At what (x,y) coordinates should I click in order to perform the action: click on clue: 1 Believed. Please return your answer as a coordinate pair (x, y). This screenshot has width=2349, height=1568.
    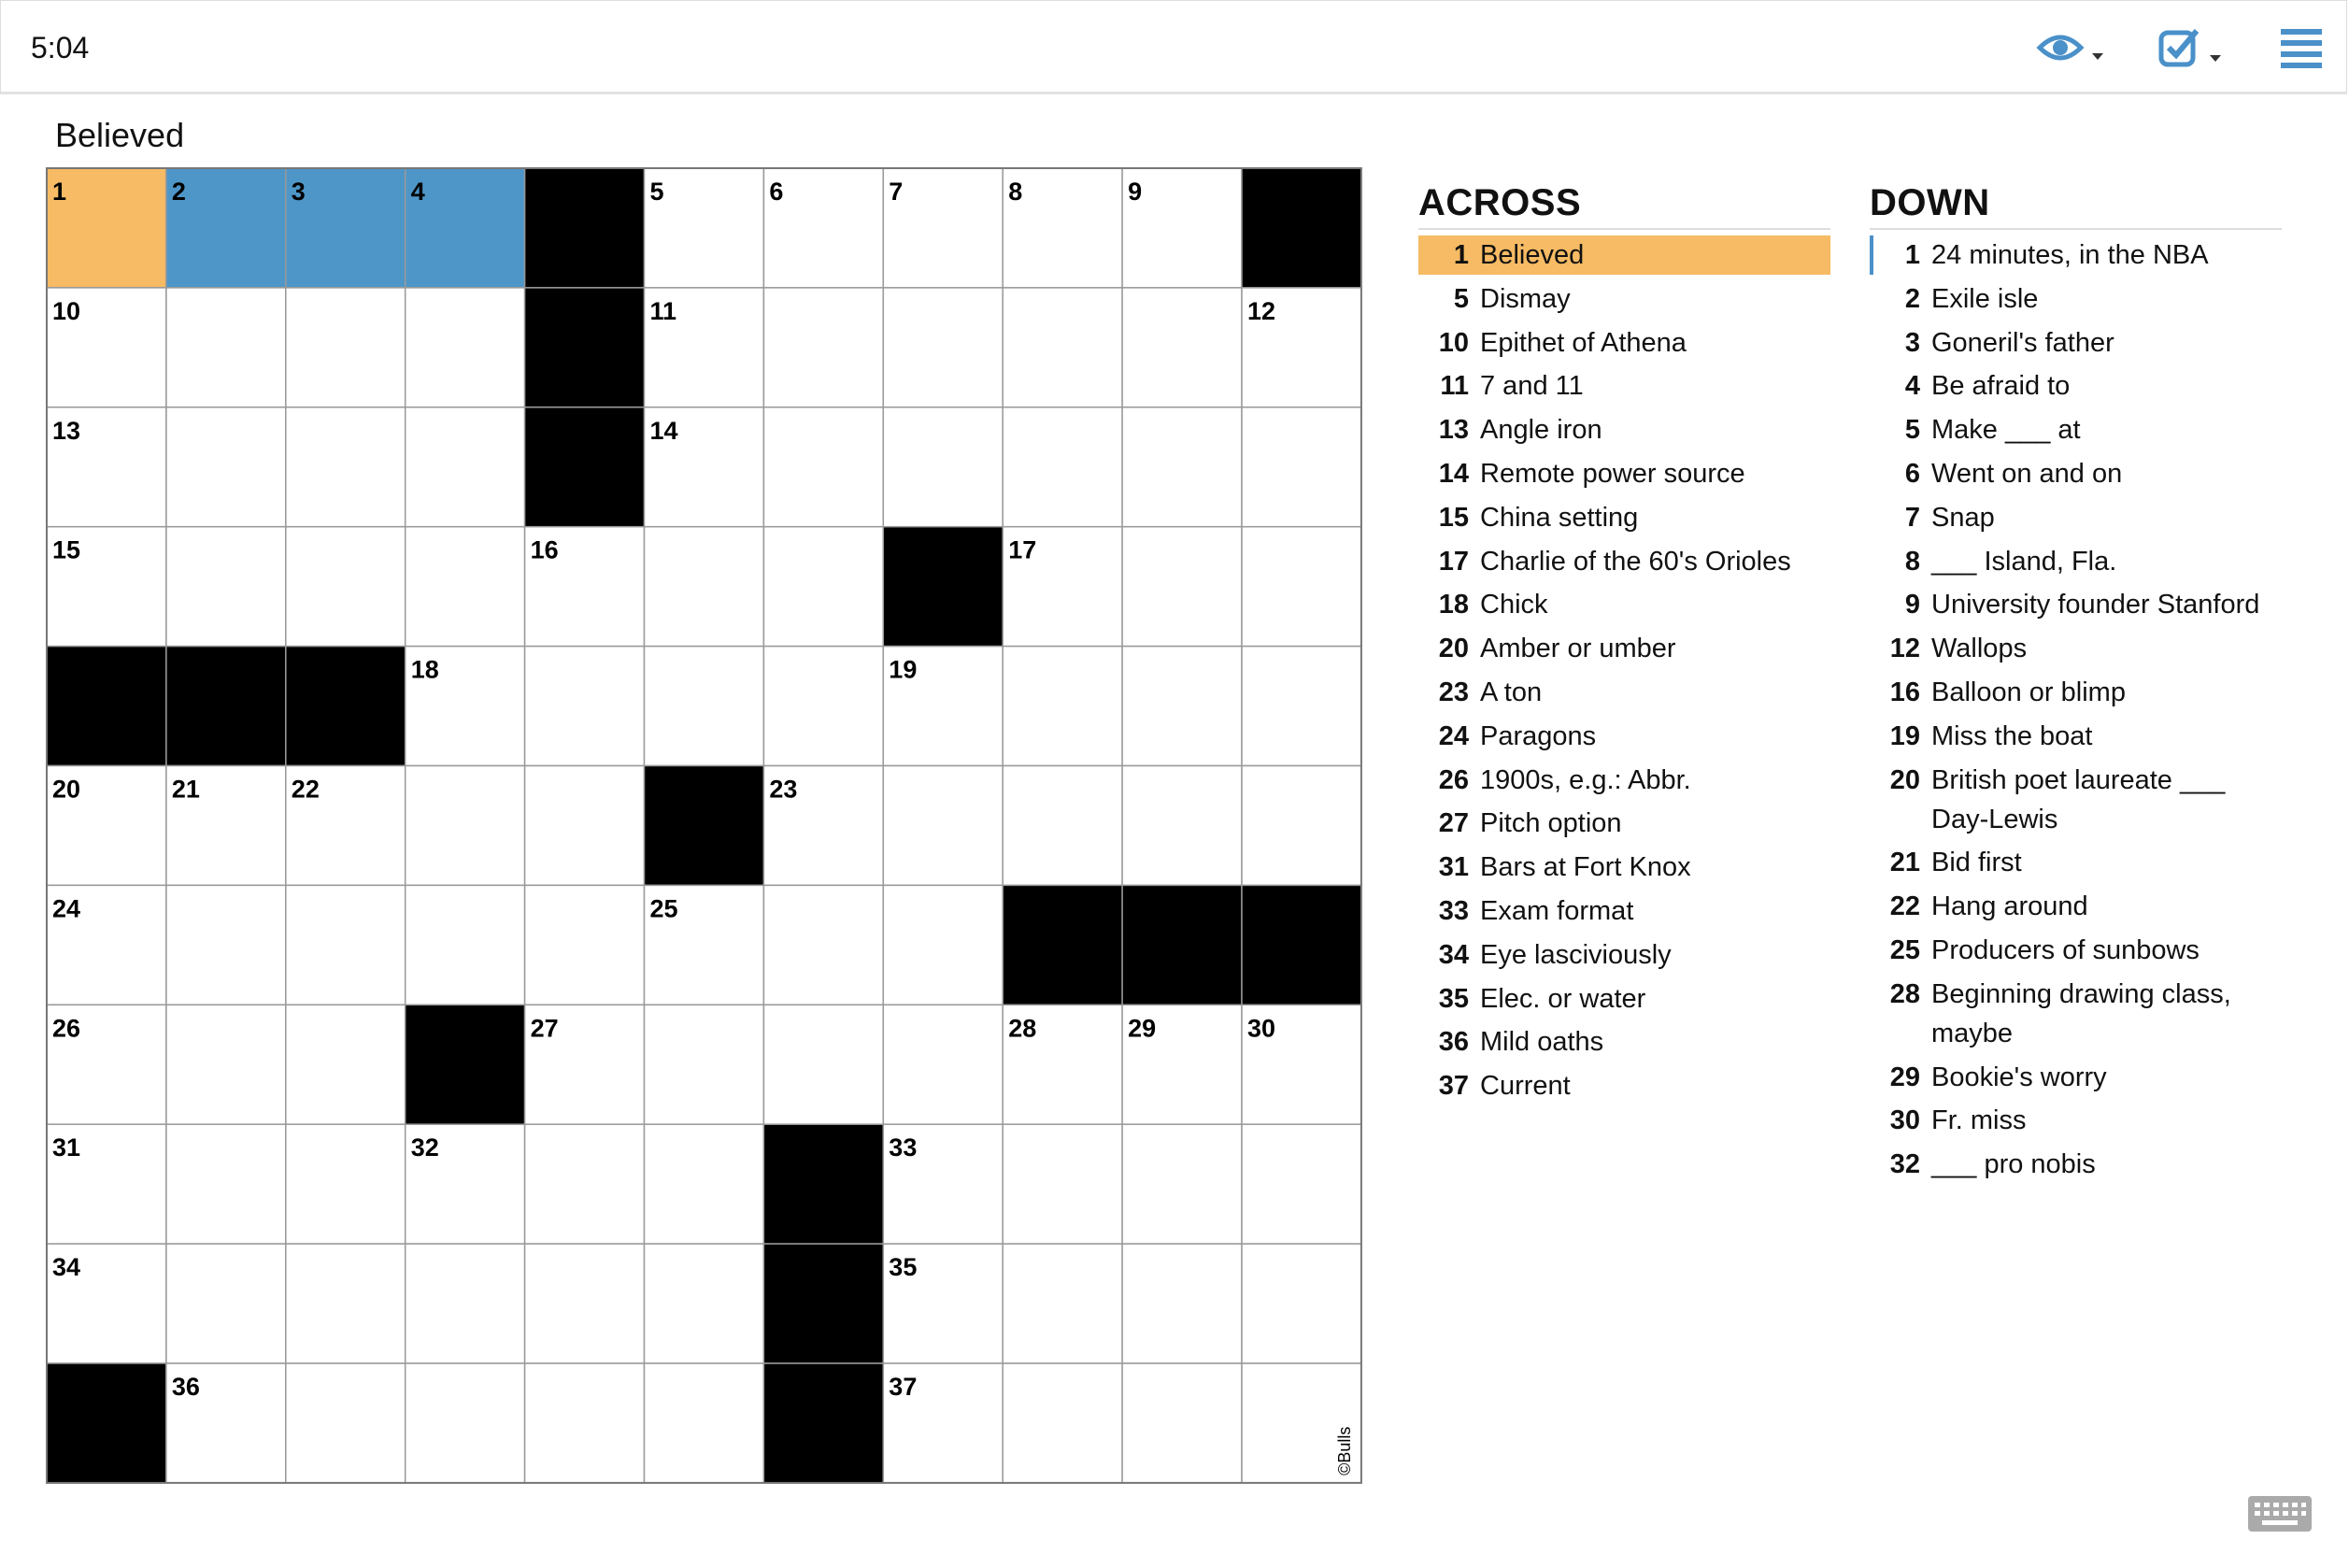
    Looking at the image, I should click on (1624, 255).